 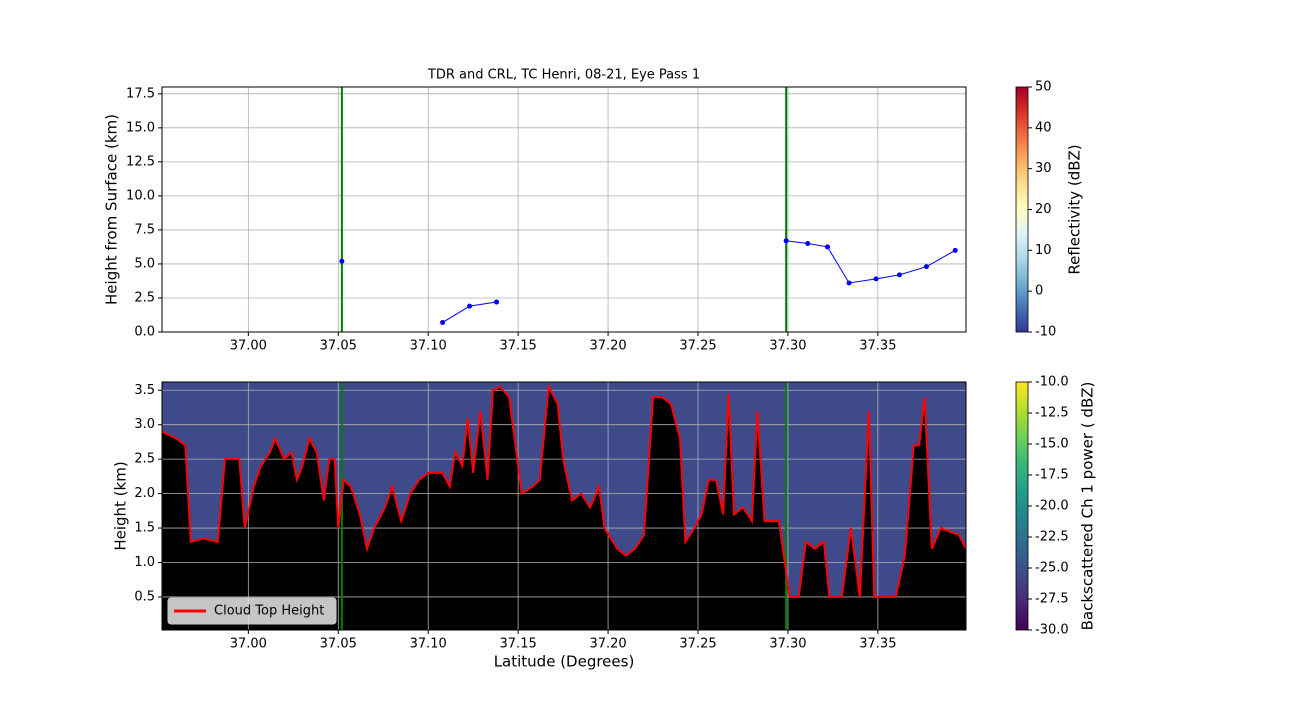 I want to click on y-tick-label: 5.0, so click(x=144, y=263).